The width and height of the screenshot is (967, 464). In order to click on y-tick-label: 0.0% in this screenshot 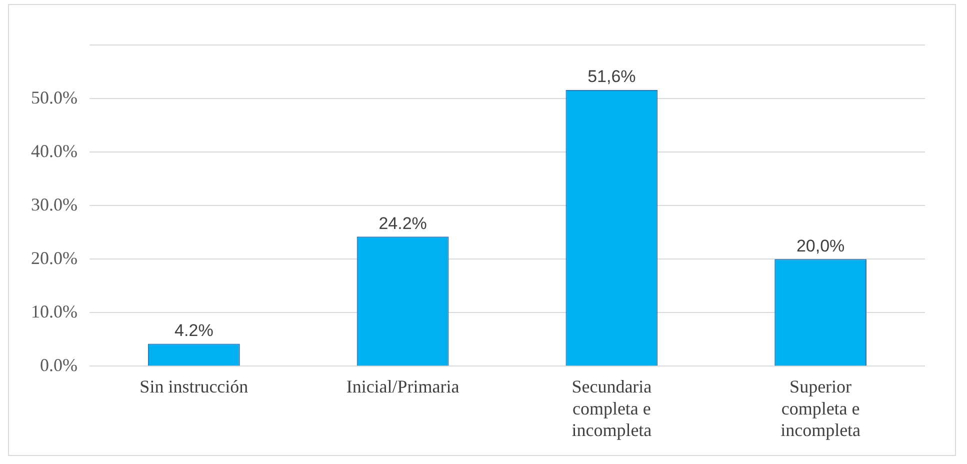, I will do `click(59, 364)`.